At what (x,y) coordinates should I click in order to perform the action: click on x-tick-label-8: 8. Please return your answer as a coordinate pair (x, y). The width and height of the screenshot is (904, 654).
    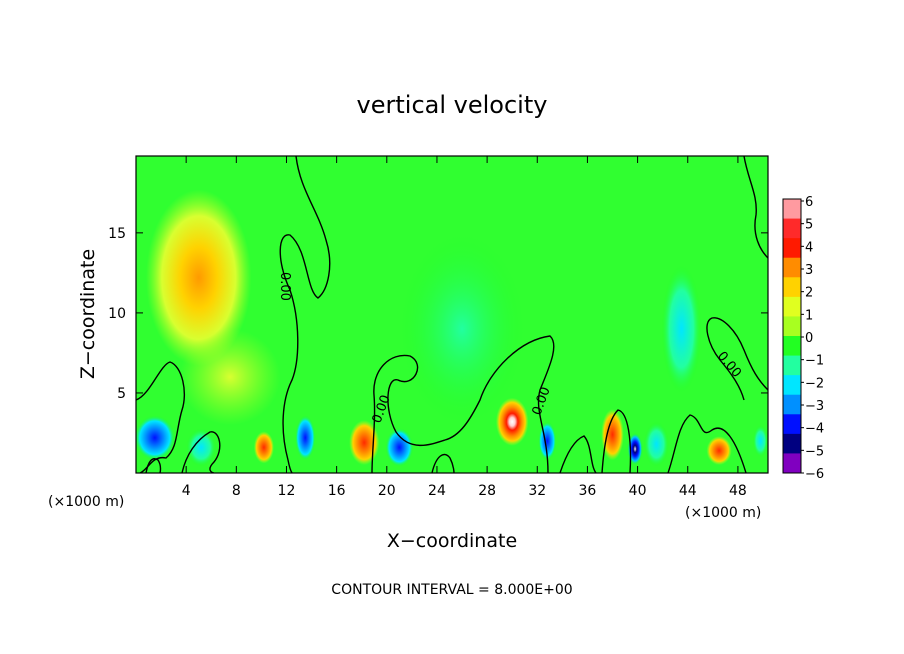
    Looking at the image, I should click on (236, 491).